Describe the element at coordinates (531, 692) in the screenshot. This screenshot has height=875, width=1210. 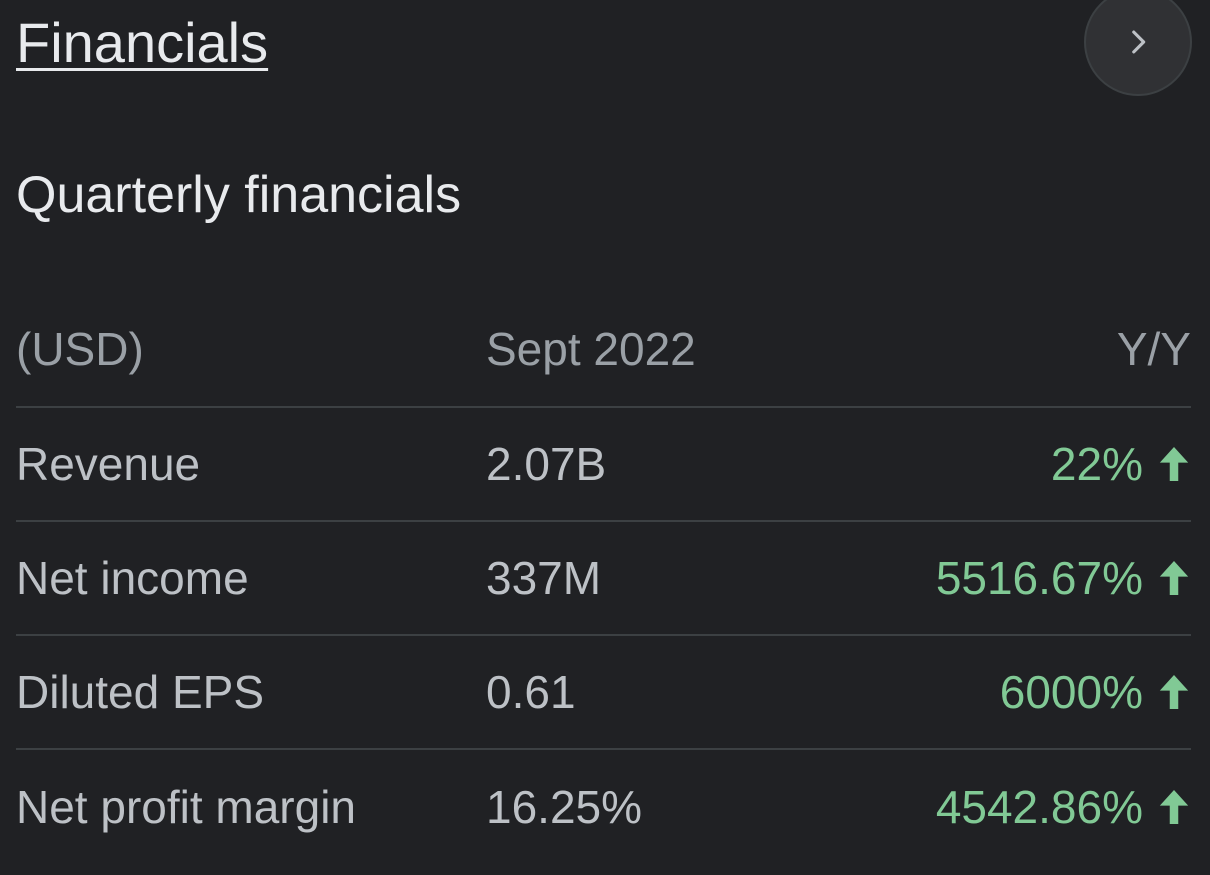
I see `row-value: 0.61` at that location.